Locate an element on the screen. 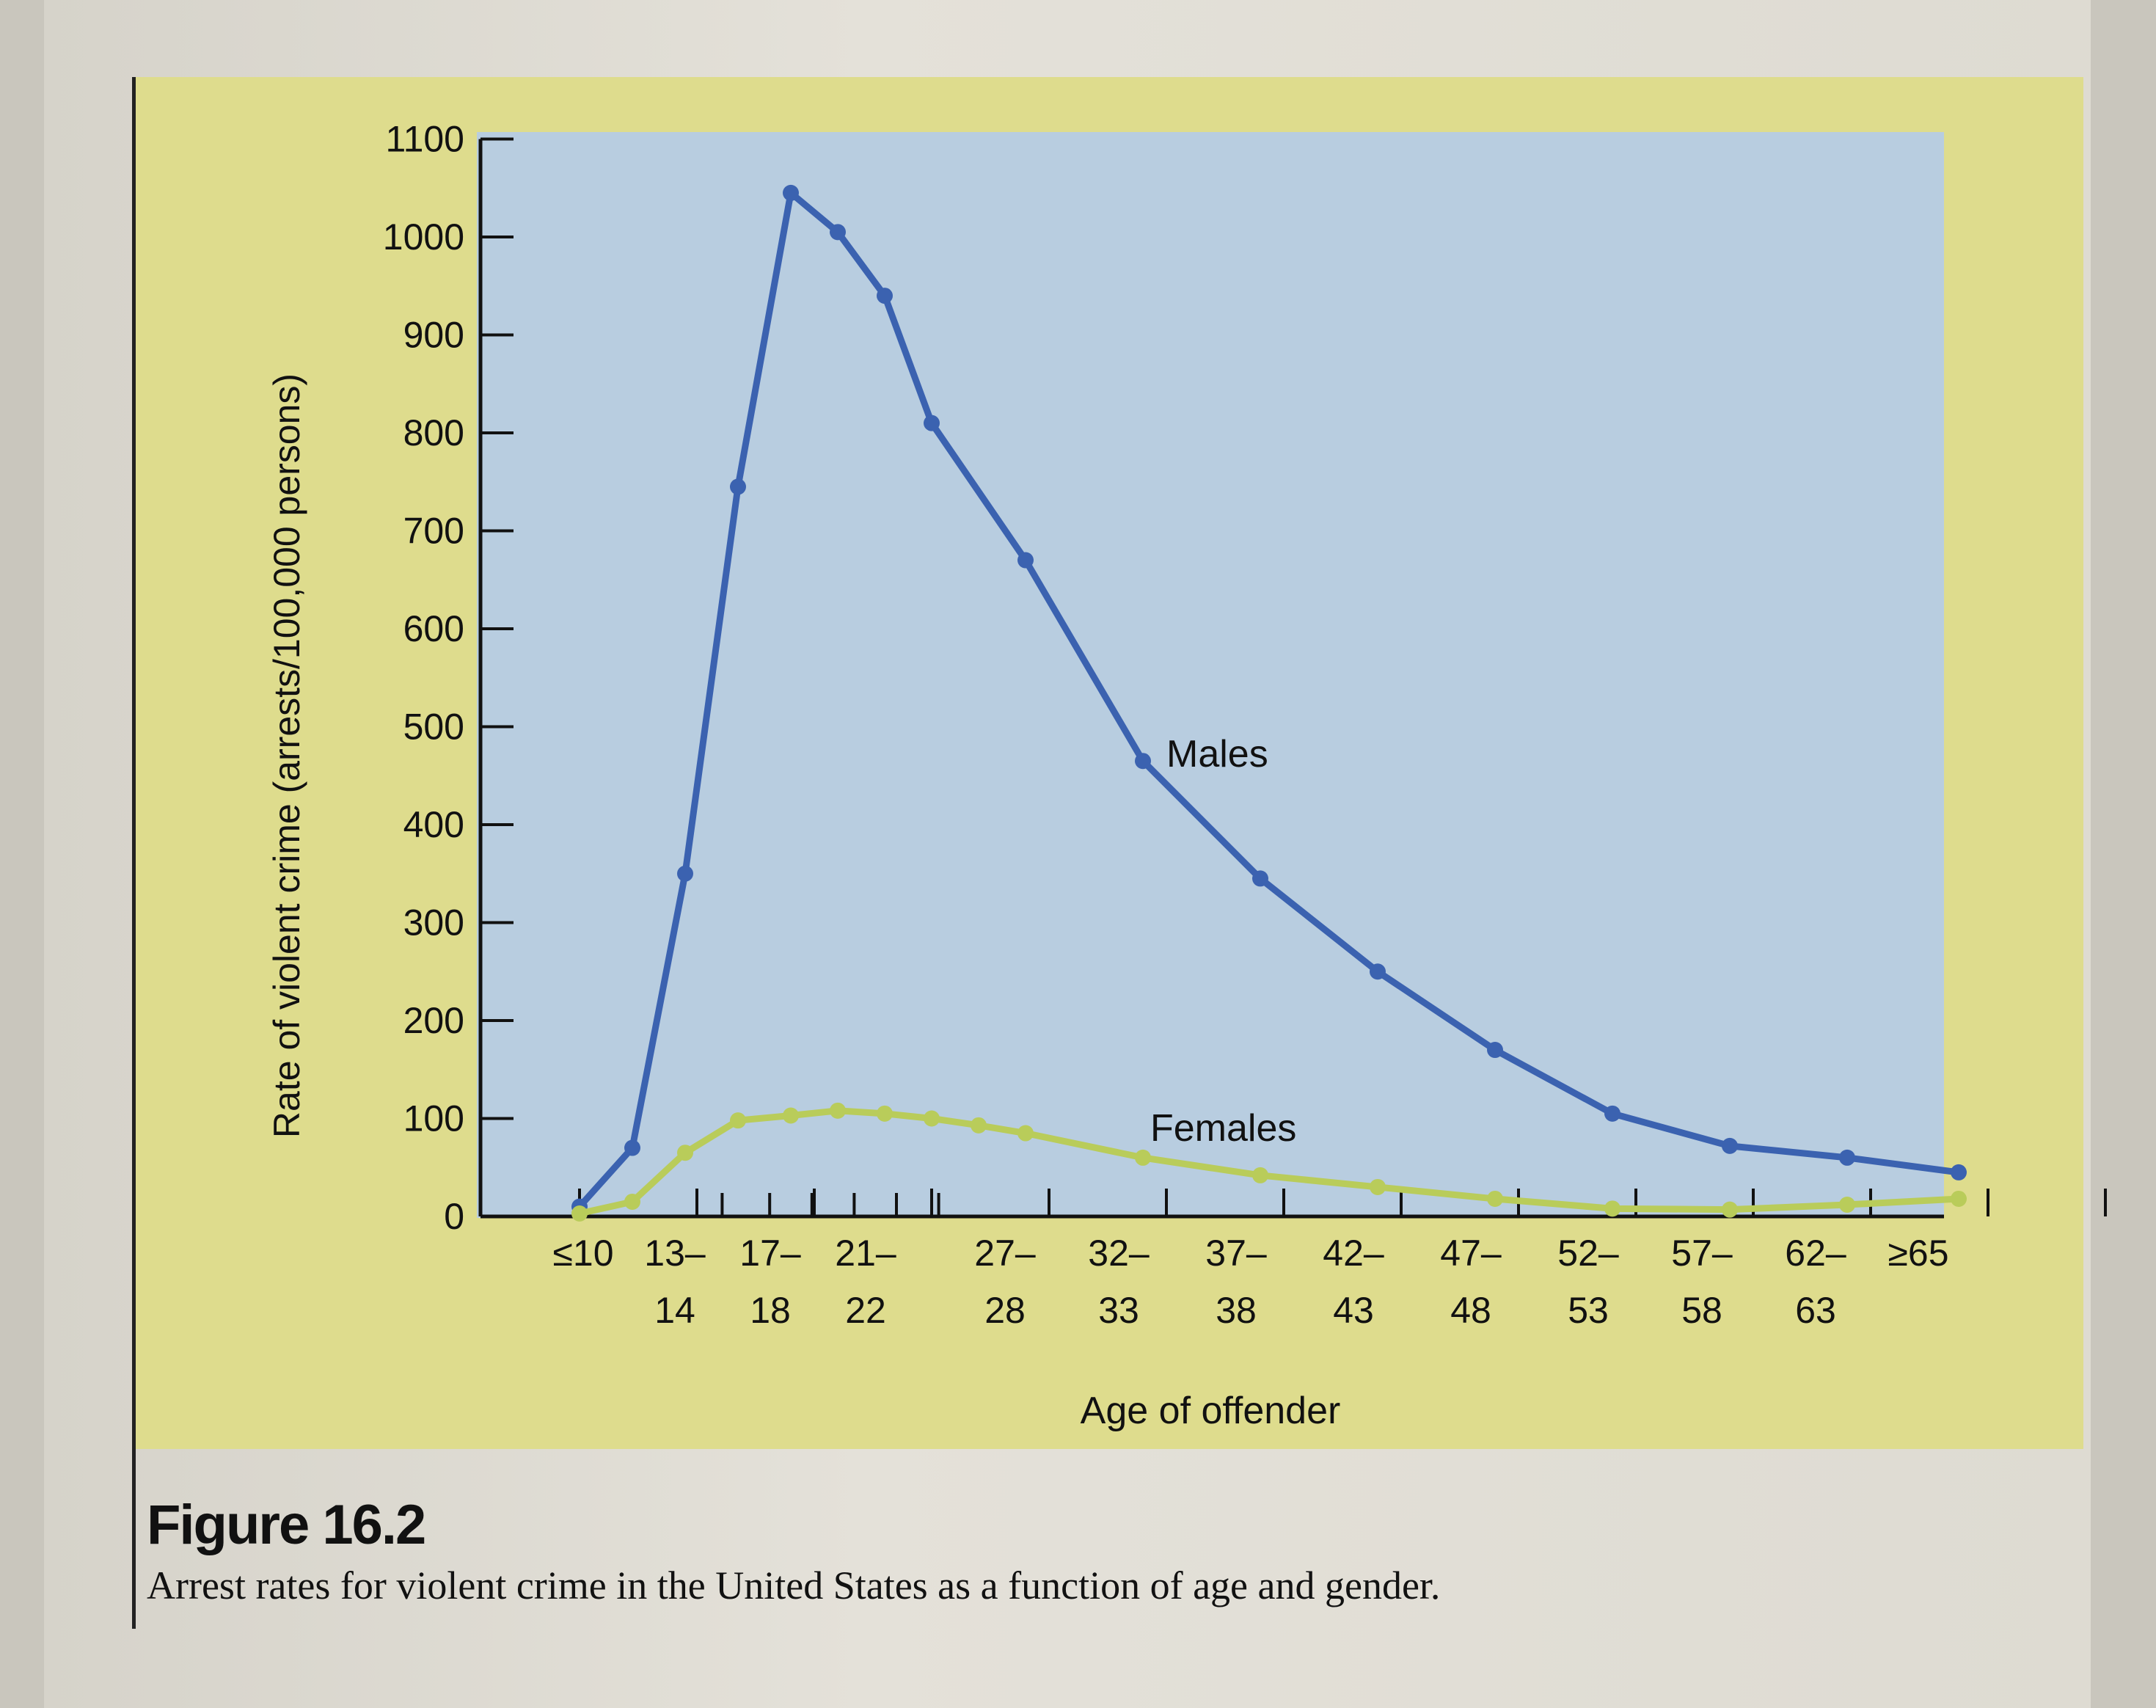 The image size is (2156, 1708). x-axis-title: Age of offender is located at coordinates (1211, 1411).